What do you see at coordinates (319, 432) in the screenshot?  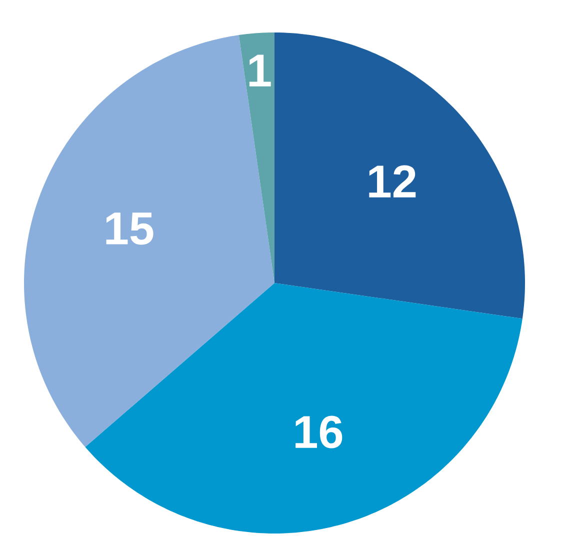 I see `data-label: 16` at bounding box center [319, 432].